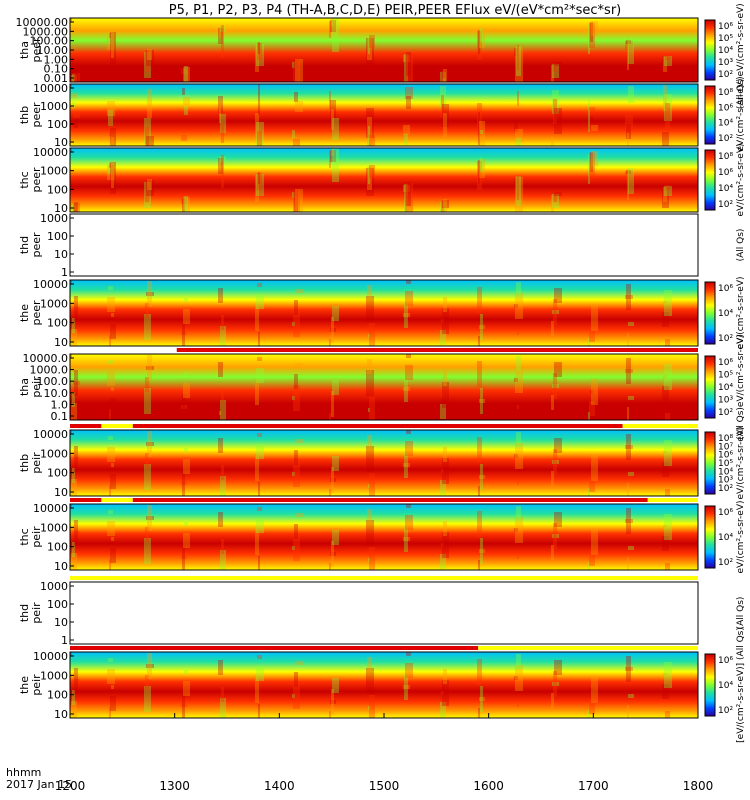 This screenshot has width=750, height=800. I want to click on mode-bar-segment, so click(390, 500).